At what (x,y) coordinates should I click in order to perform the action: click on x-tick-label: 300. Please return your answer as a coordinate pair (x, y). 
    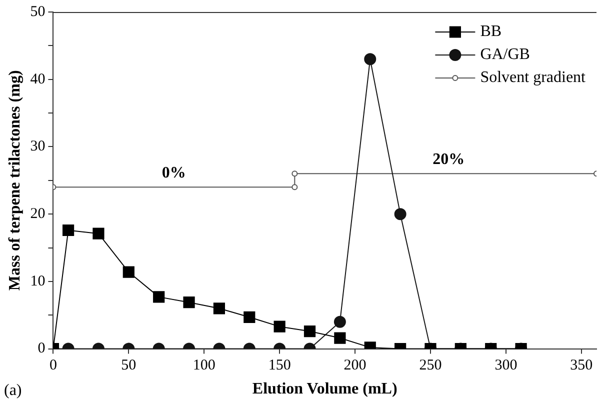
    Looking at the image, I should click on (506, 366).